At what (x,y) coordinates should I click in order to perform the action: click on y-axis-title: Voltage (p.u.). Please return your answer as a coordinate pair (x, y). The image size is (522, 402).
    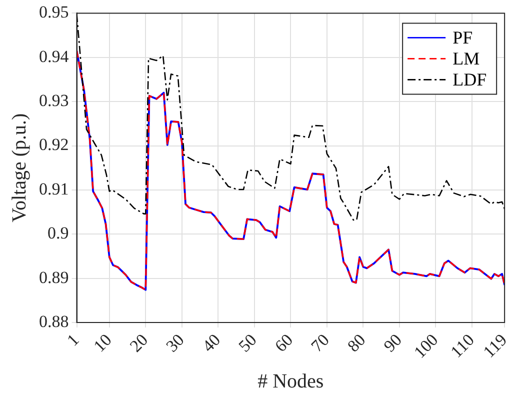
    Looking at the image, I should click on (19, 167).